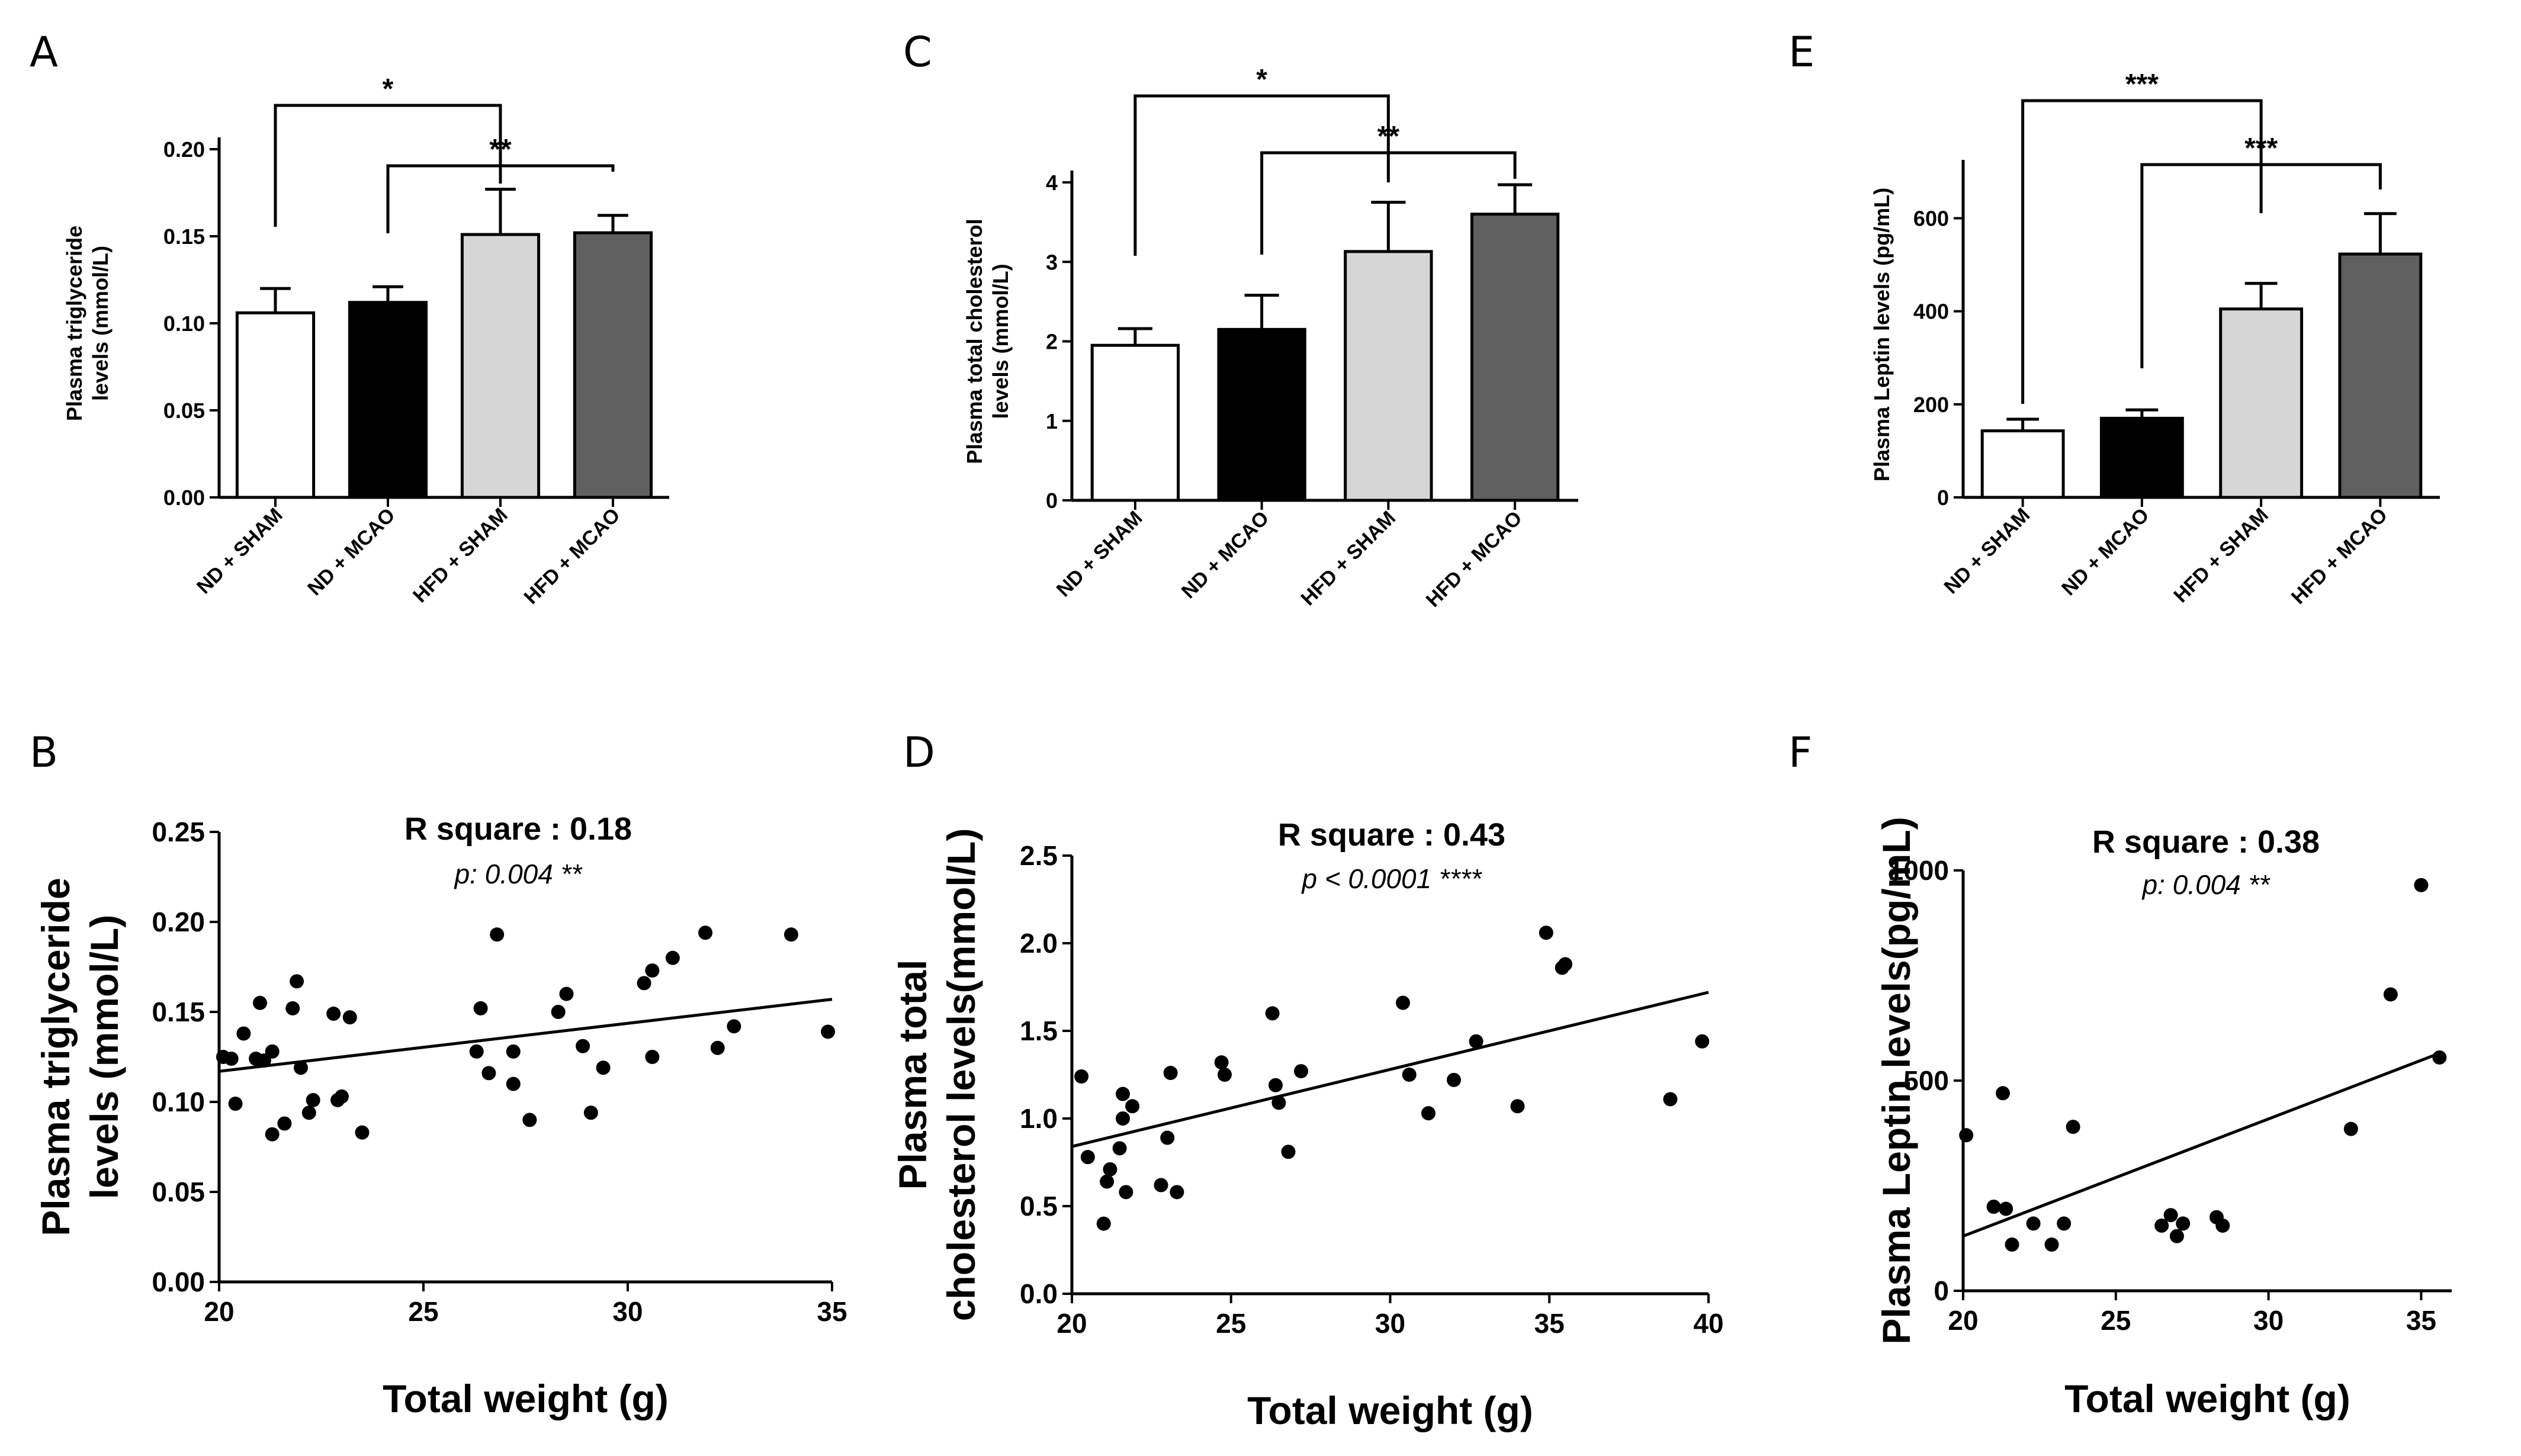 The width and height of the screenshot is (2521, 1456). Describe the element at coordinates (184, 236) in the screenshot. I see `y-tick-label: 0.15` at that location.